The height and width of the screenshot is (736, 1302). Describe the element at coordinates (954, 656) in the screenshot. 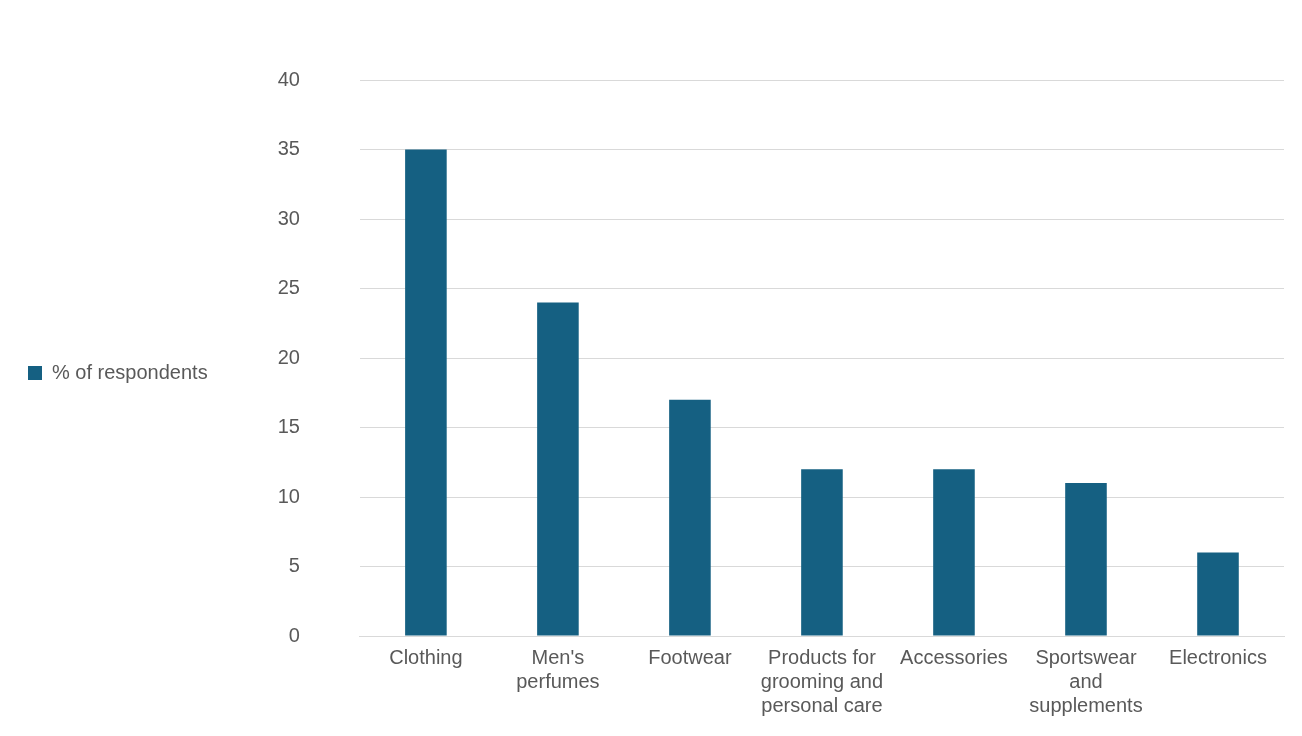

I see `x-tick-label: Accessories` at that location.